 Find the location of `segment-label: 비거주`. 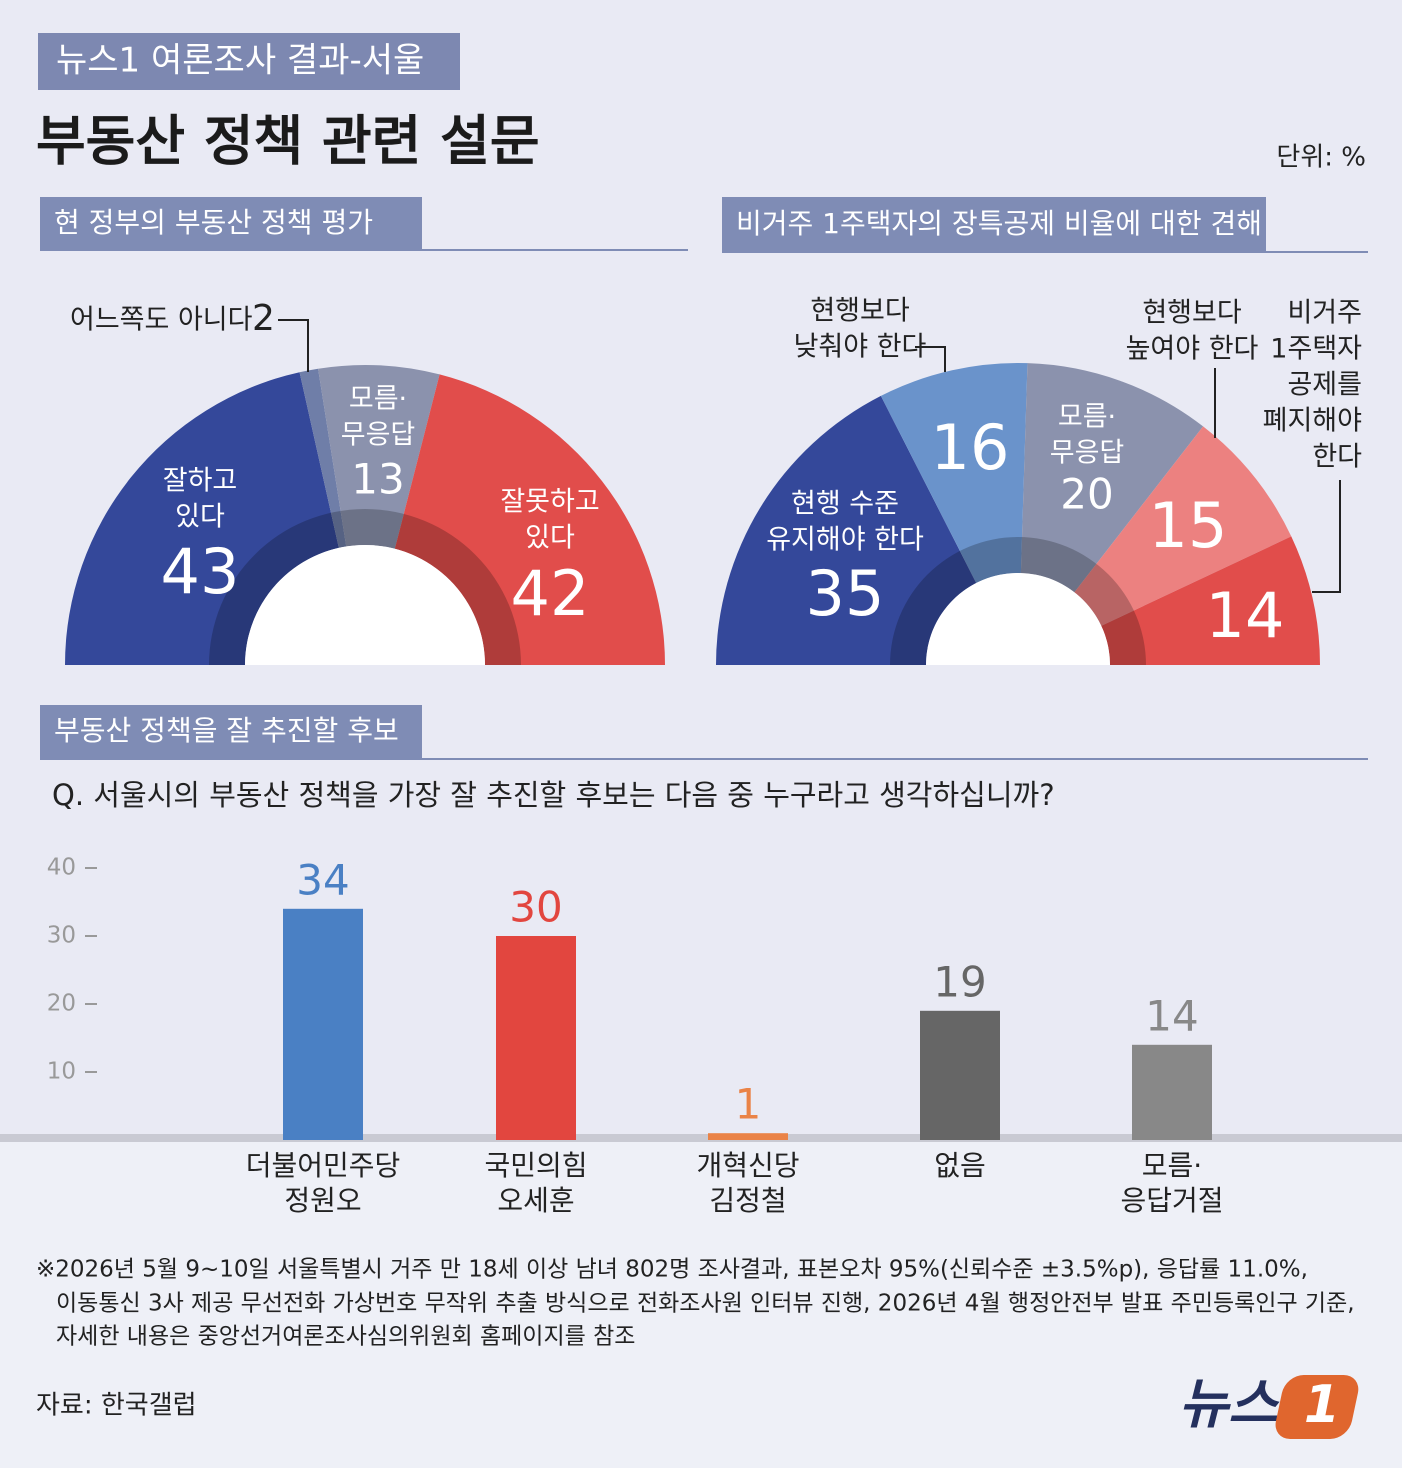

segment-label: 비거주 is located at coordinates (1324, 313).